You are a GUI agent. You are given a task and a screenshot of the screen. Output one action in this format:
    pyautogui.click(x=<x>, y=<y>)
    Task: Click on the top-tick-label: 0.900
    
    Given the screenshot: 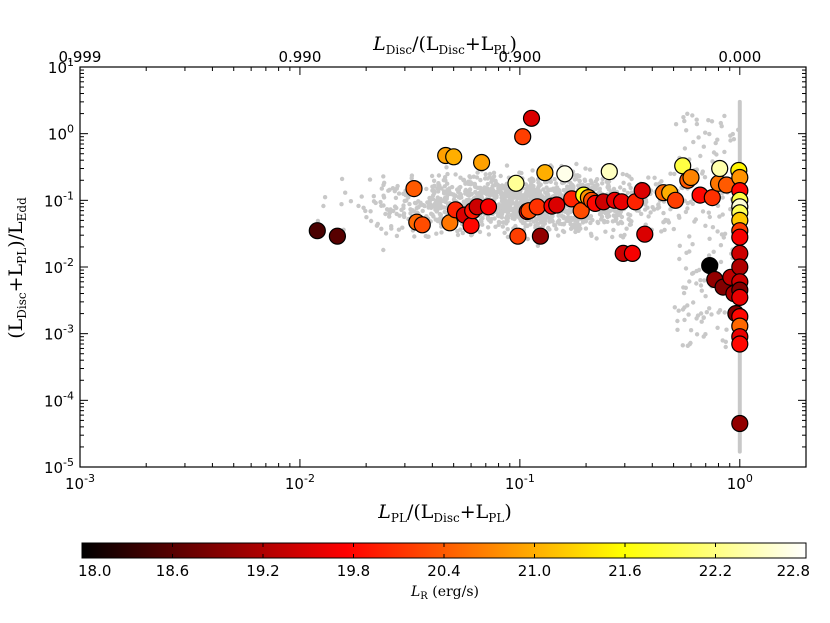 What is the action you would take?
    pyautogui.click(x=519, y=57)
    